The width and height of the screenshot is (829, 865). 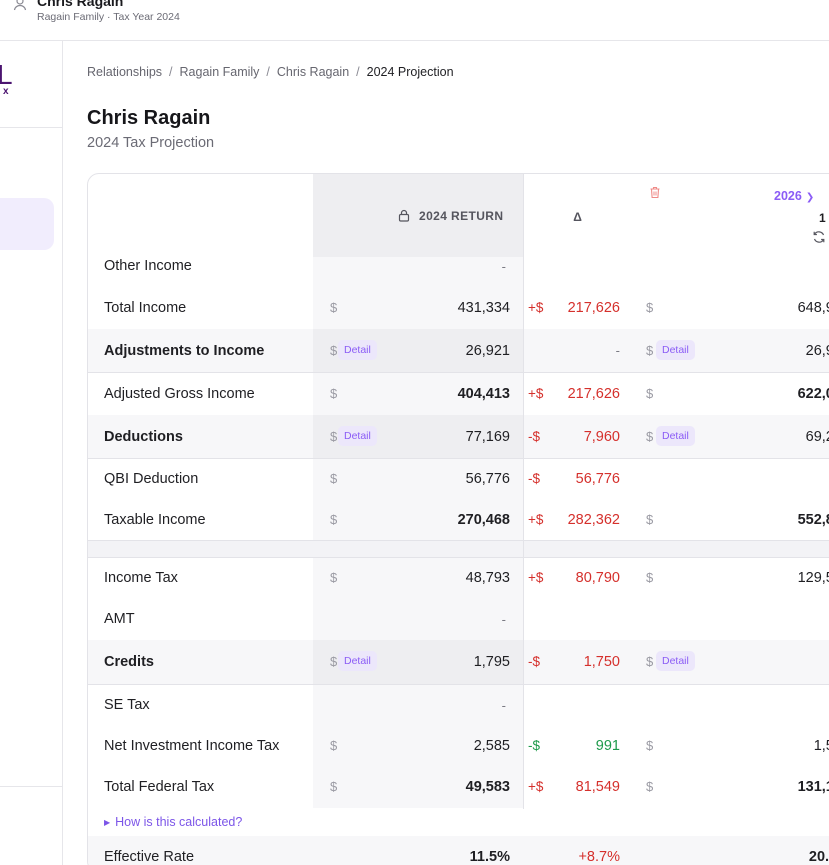 What do you see at coordinates (458, 215) in the screenshot?
I see `table-header: 2024 RETURN Δ 2026 ❯ 1` at bounding box center [458, 215].